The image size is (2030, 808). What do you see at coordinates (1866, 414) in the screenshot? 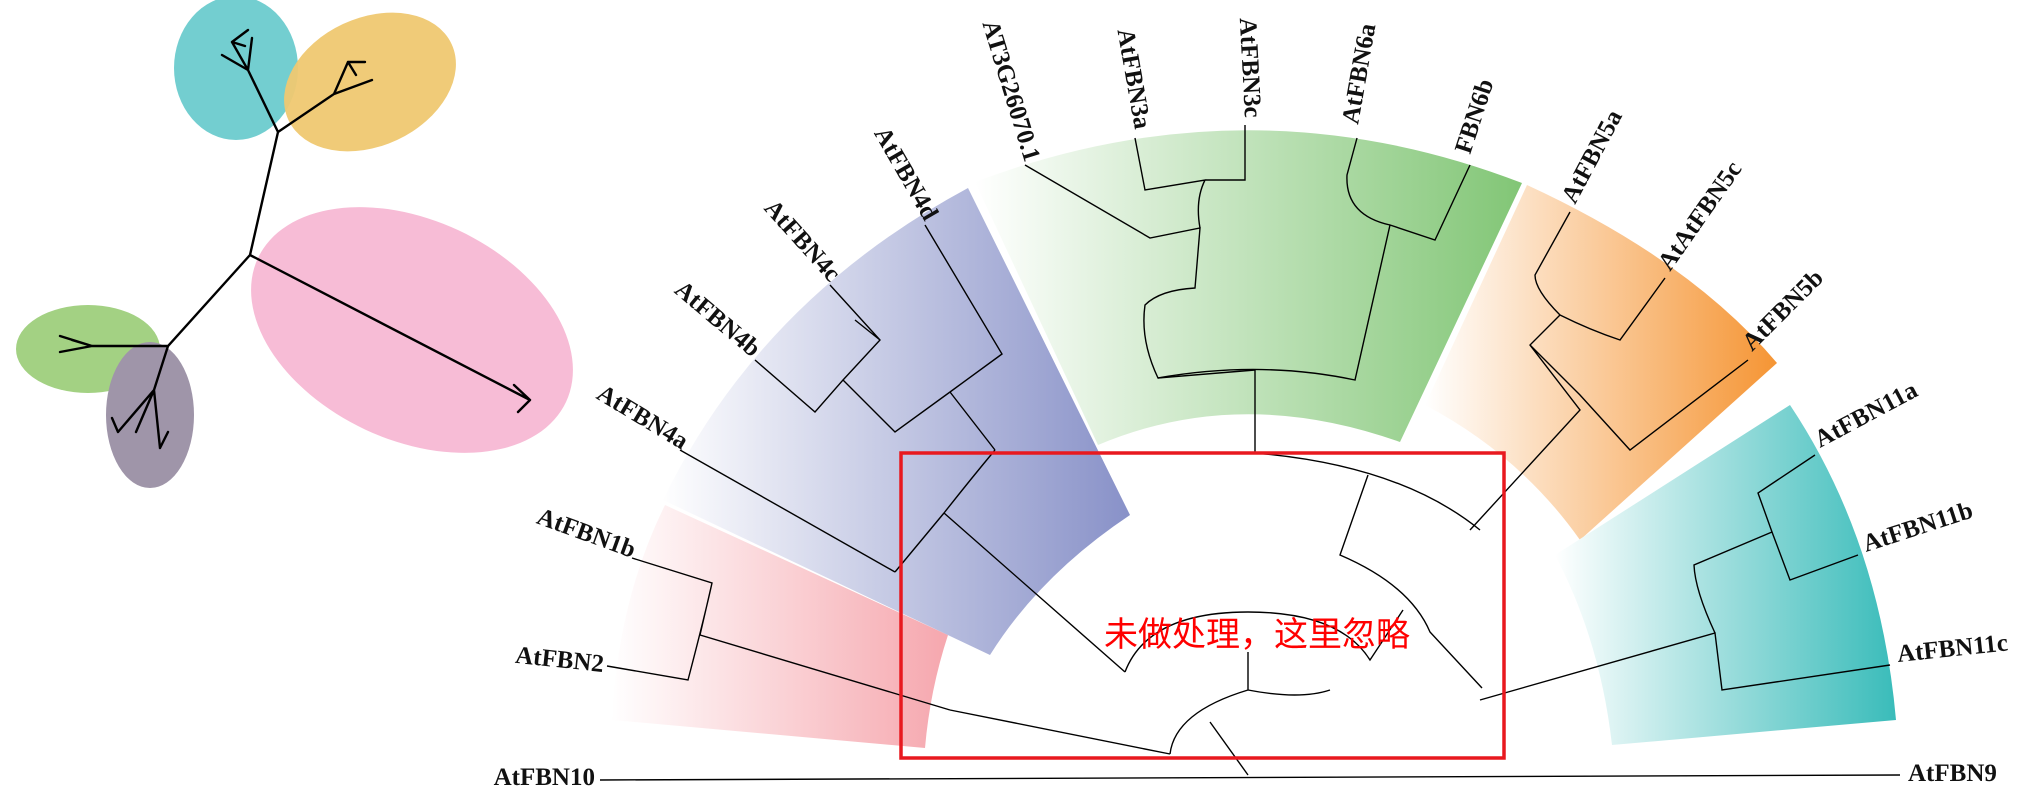
I see `leaf-label-atfbn11a: AtFBN11a` at bounding box center [1866, 414].